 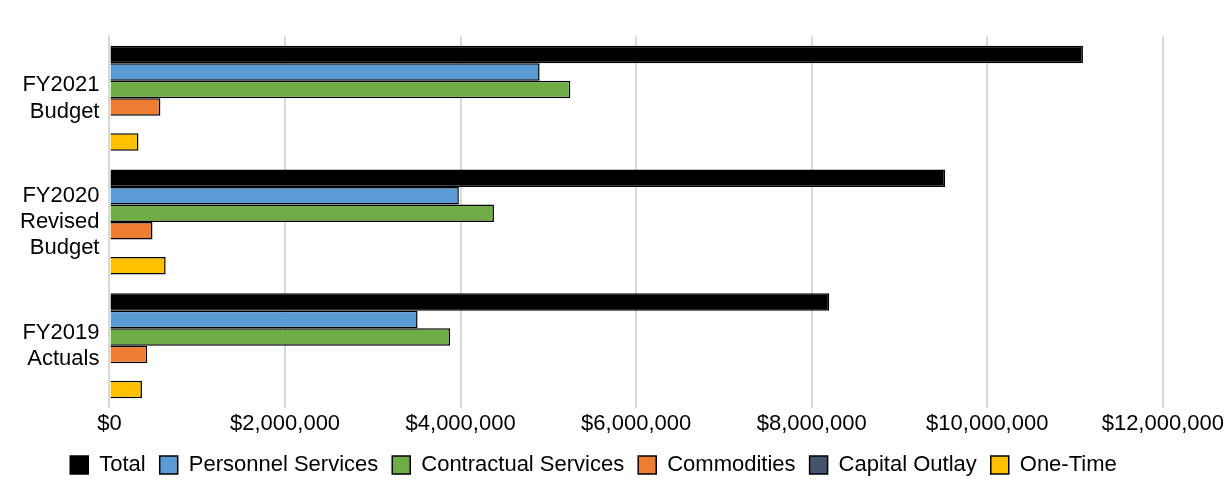 What do you see at coordinates (523, 464) in the screenshot?
I see `legend-label: Contractual Services` at bounding box center [523, 464].